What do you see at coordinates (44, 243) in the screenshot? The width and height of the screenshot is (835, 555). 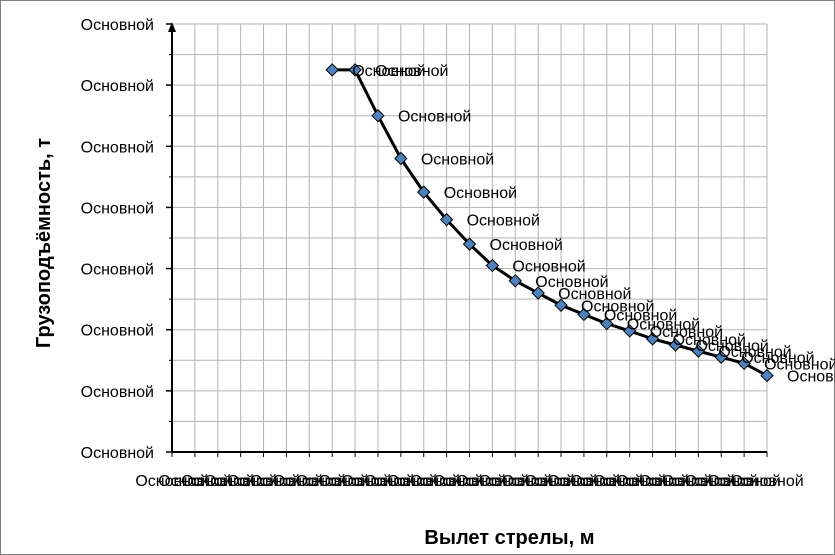 I see `y-axis-title: Грузоподъёмность, т` at bounding box center [44, 243].